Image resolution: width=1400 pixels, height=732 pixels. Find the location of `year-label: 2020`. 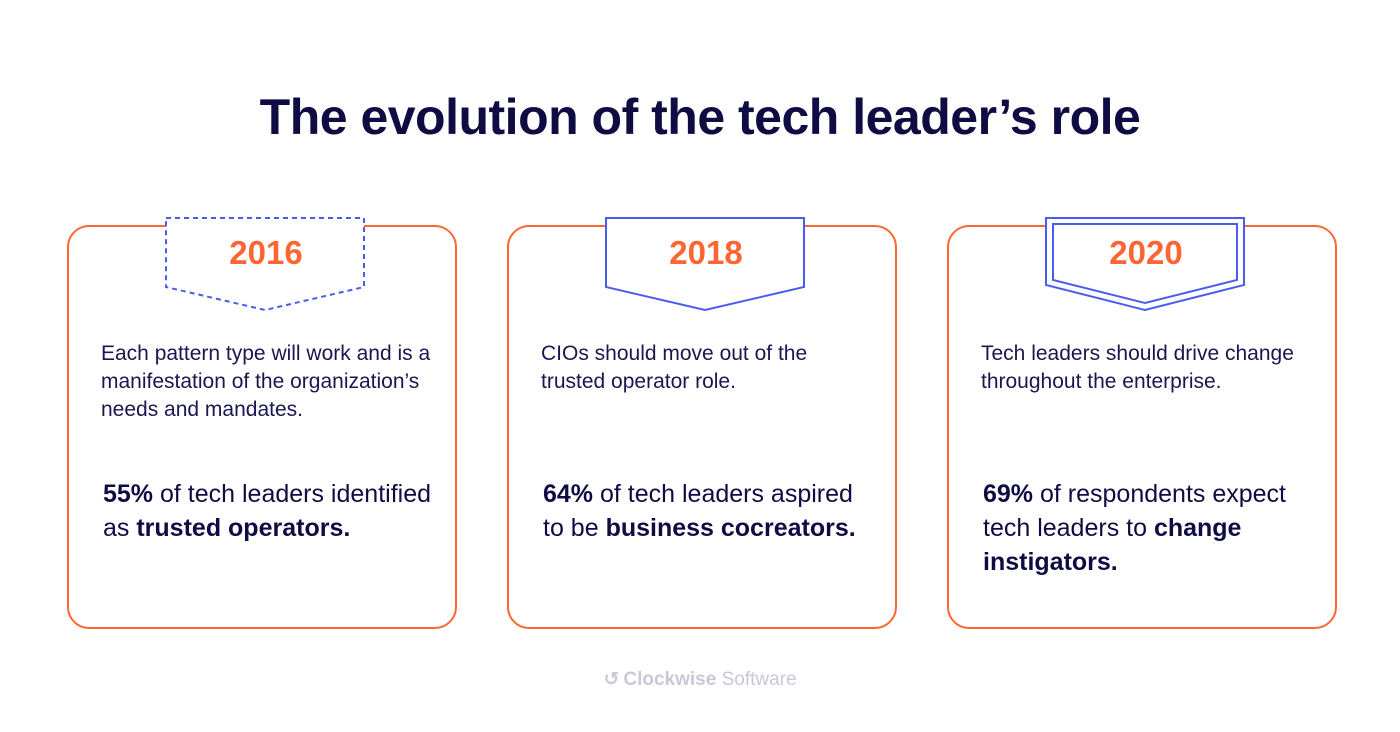

year-label: 2020 is located at coordinates (1146, 252).